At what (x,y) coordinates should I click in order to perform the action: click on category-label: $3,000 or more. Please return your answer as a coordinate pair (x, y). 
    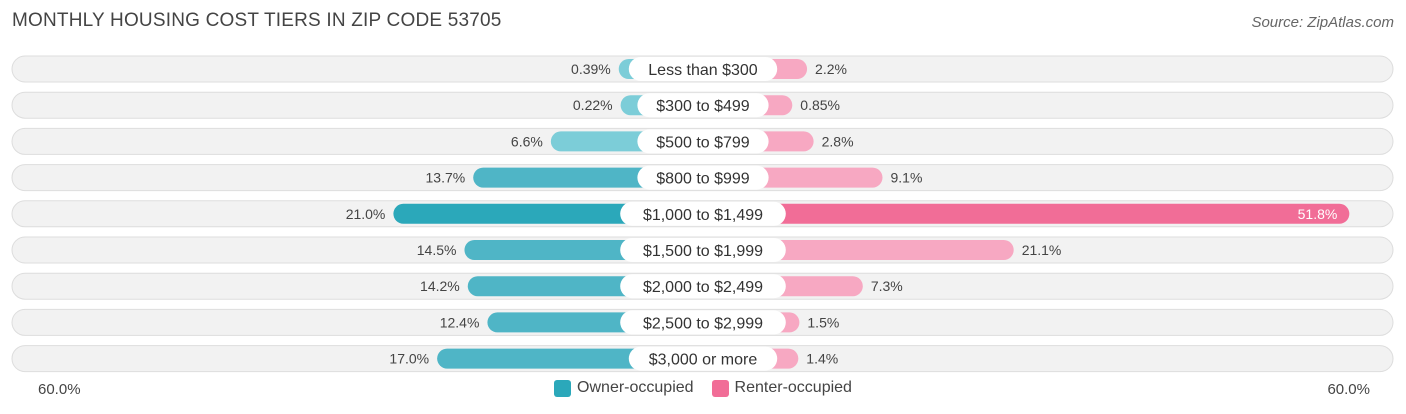
    Looking at the image, I should click on (703, 360).